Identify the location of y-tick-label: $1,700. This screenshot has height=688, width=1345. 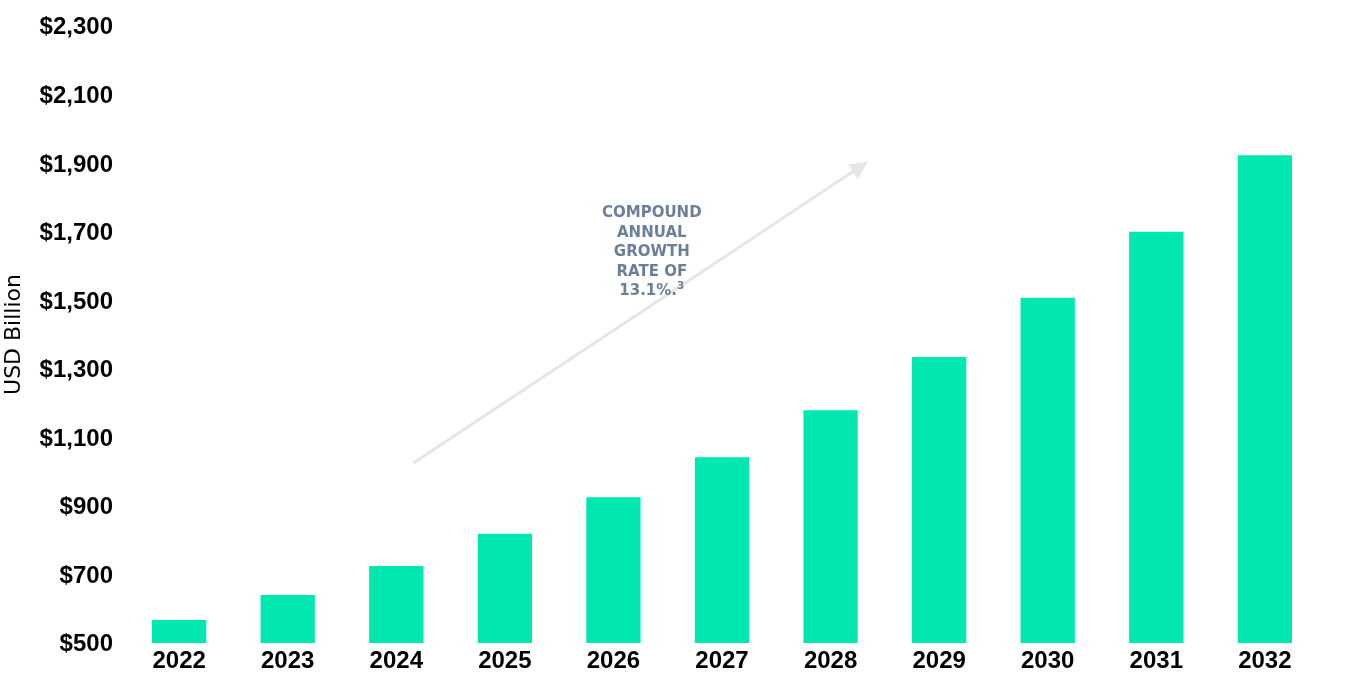
(76, 232).